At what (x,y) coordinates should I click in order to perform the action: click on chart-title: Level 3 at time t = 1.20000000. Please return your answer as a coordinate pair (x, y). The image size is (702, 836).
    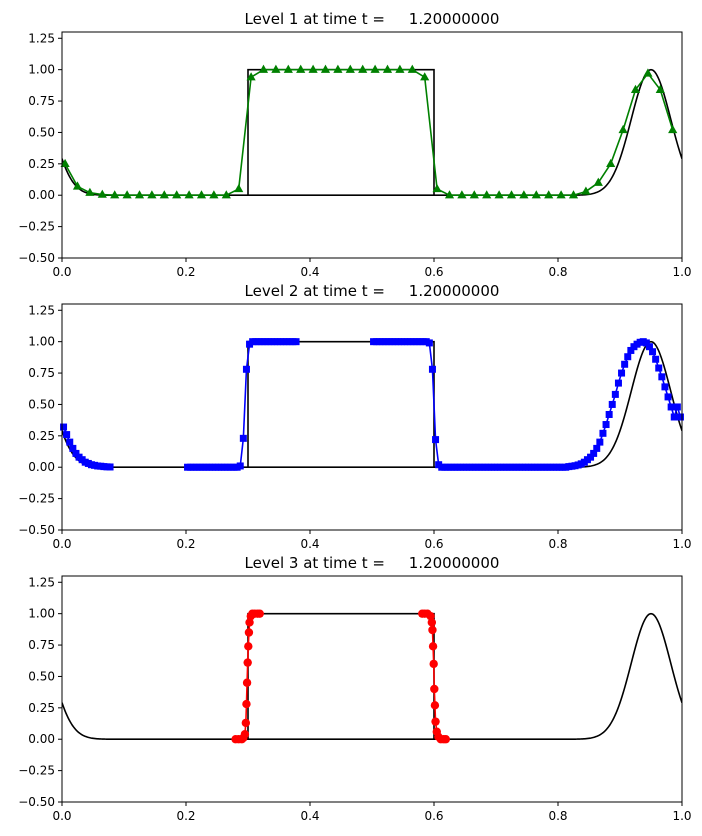
    Looking at the image, I should click on (372, 563).